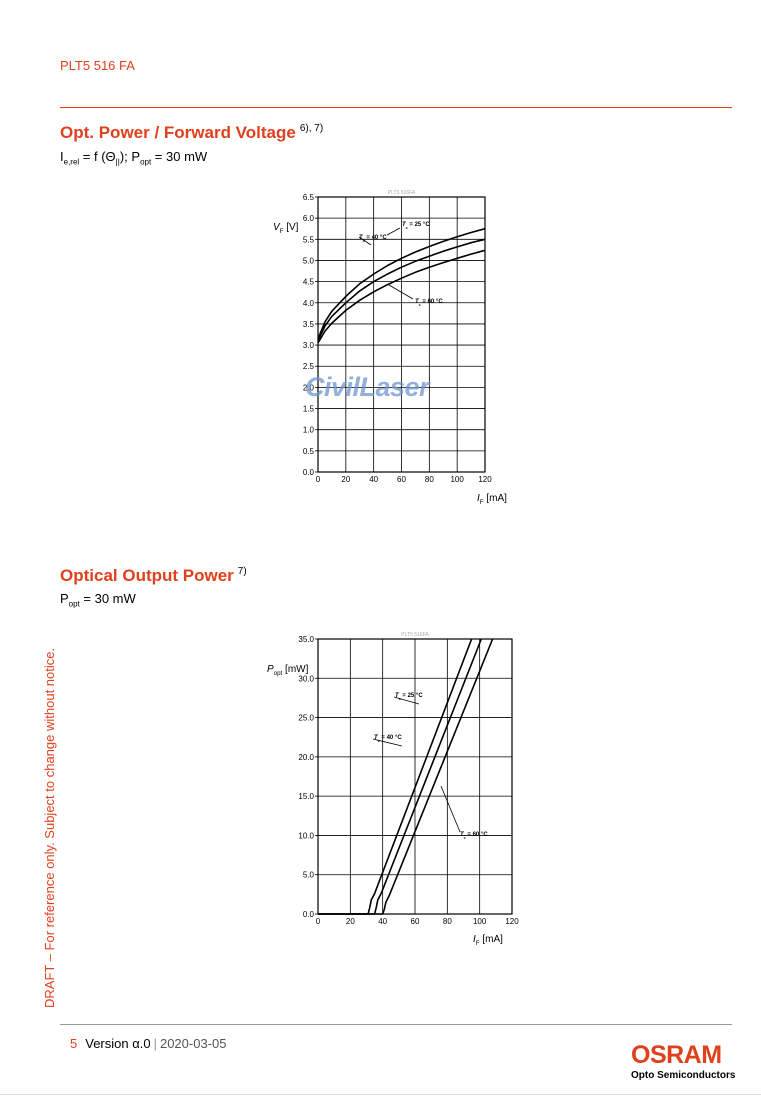 The width and height of the screenshot is (761, 1097). What do you see at coordinates (242, 572) in the screenshot?
I see `footnote-ref: 7)` at bounding box center [242, 572].